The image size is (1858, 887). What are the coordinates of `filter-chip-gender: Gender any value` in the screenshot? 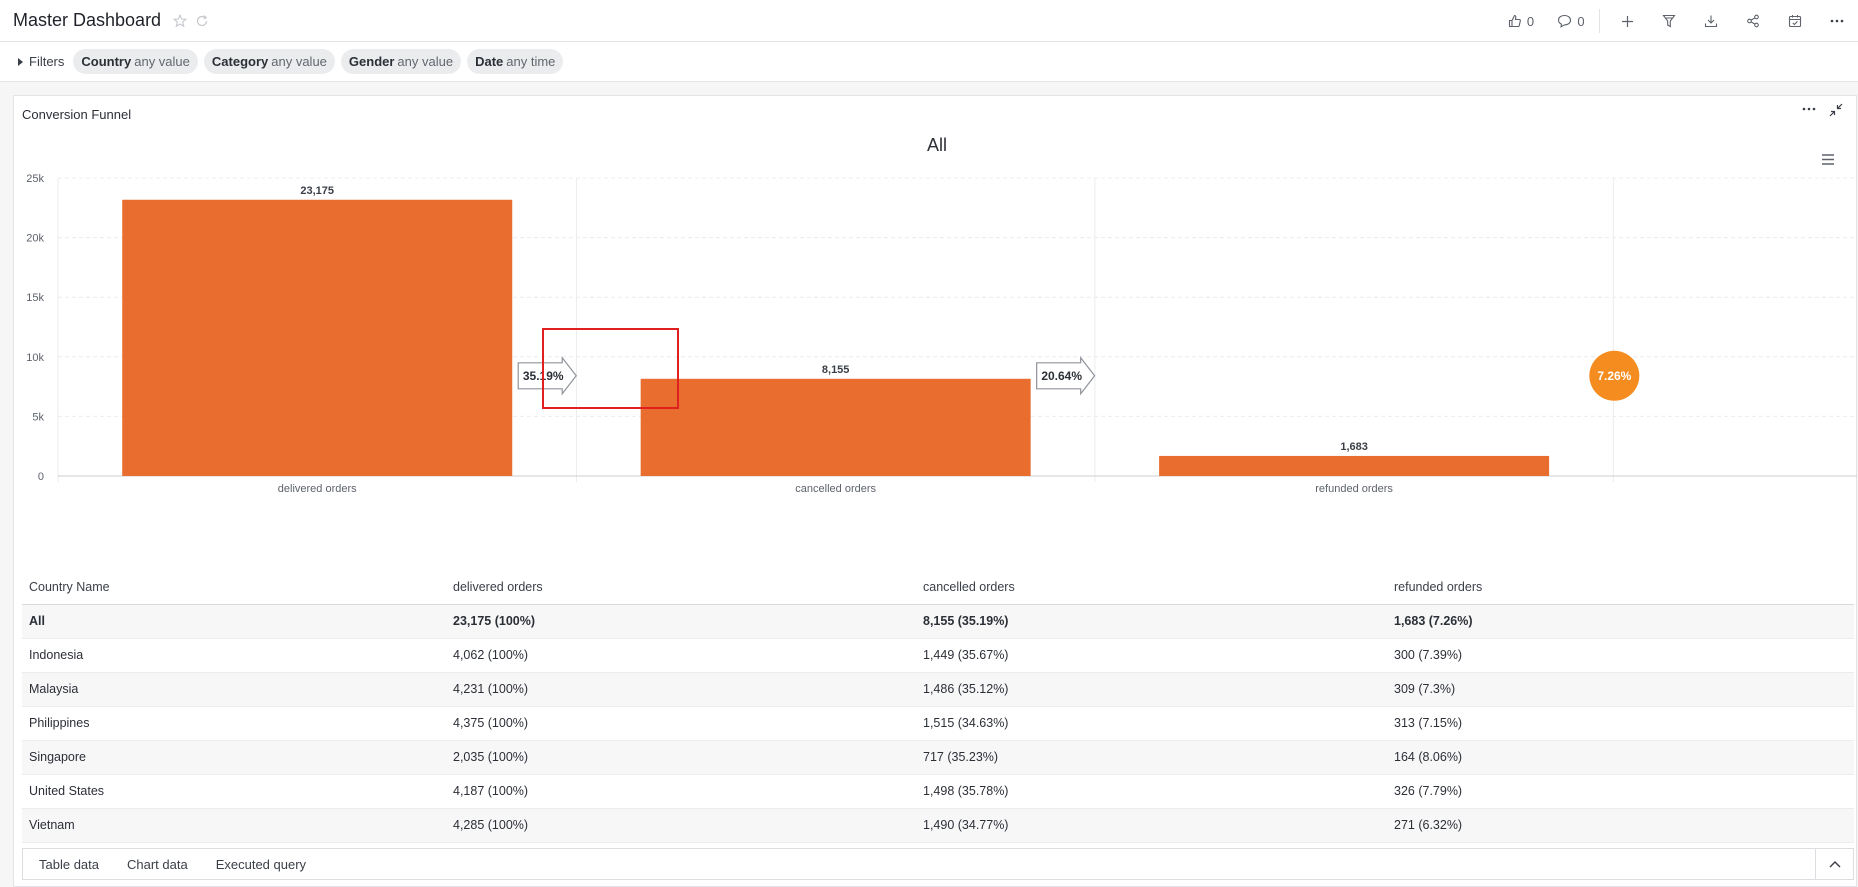 It's located at (401, 61).